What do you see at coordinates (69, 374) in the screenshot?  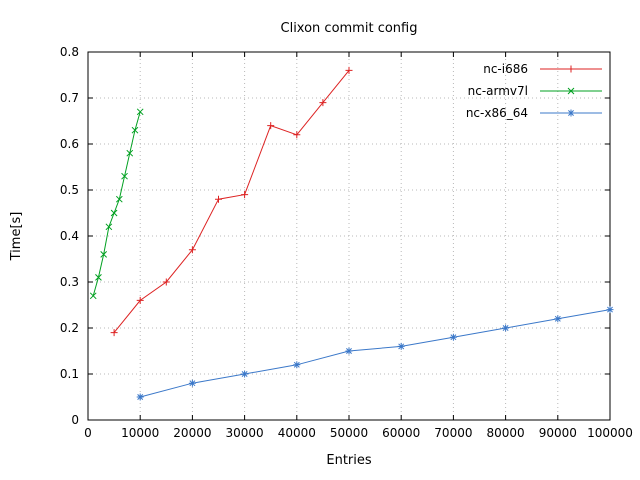 I see `svg-text: 0.1` at bounding box center [69, 374].